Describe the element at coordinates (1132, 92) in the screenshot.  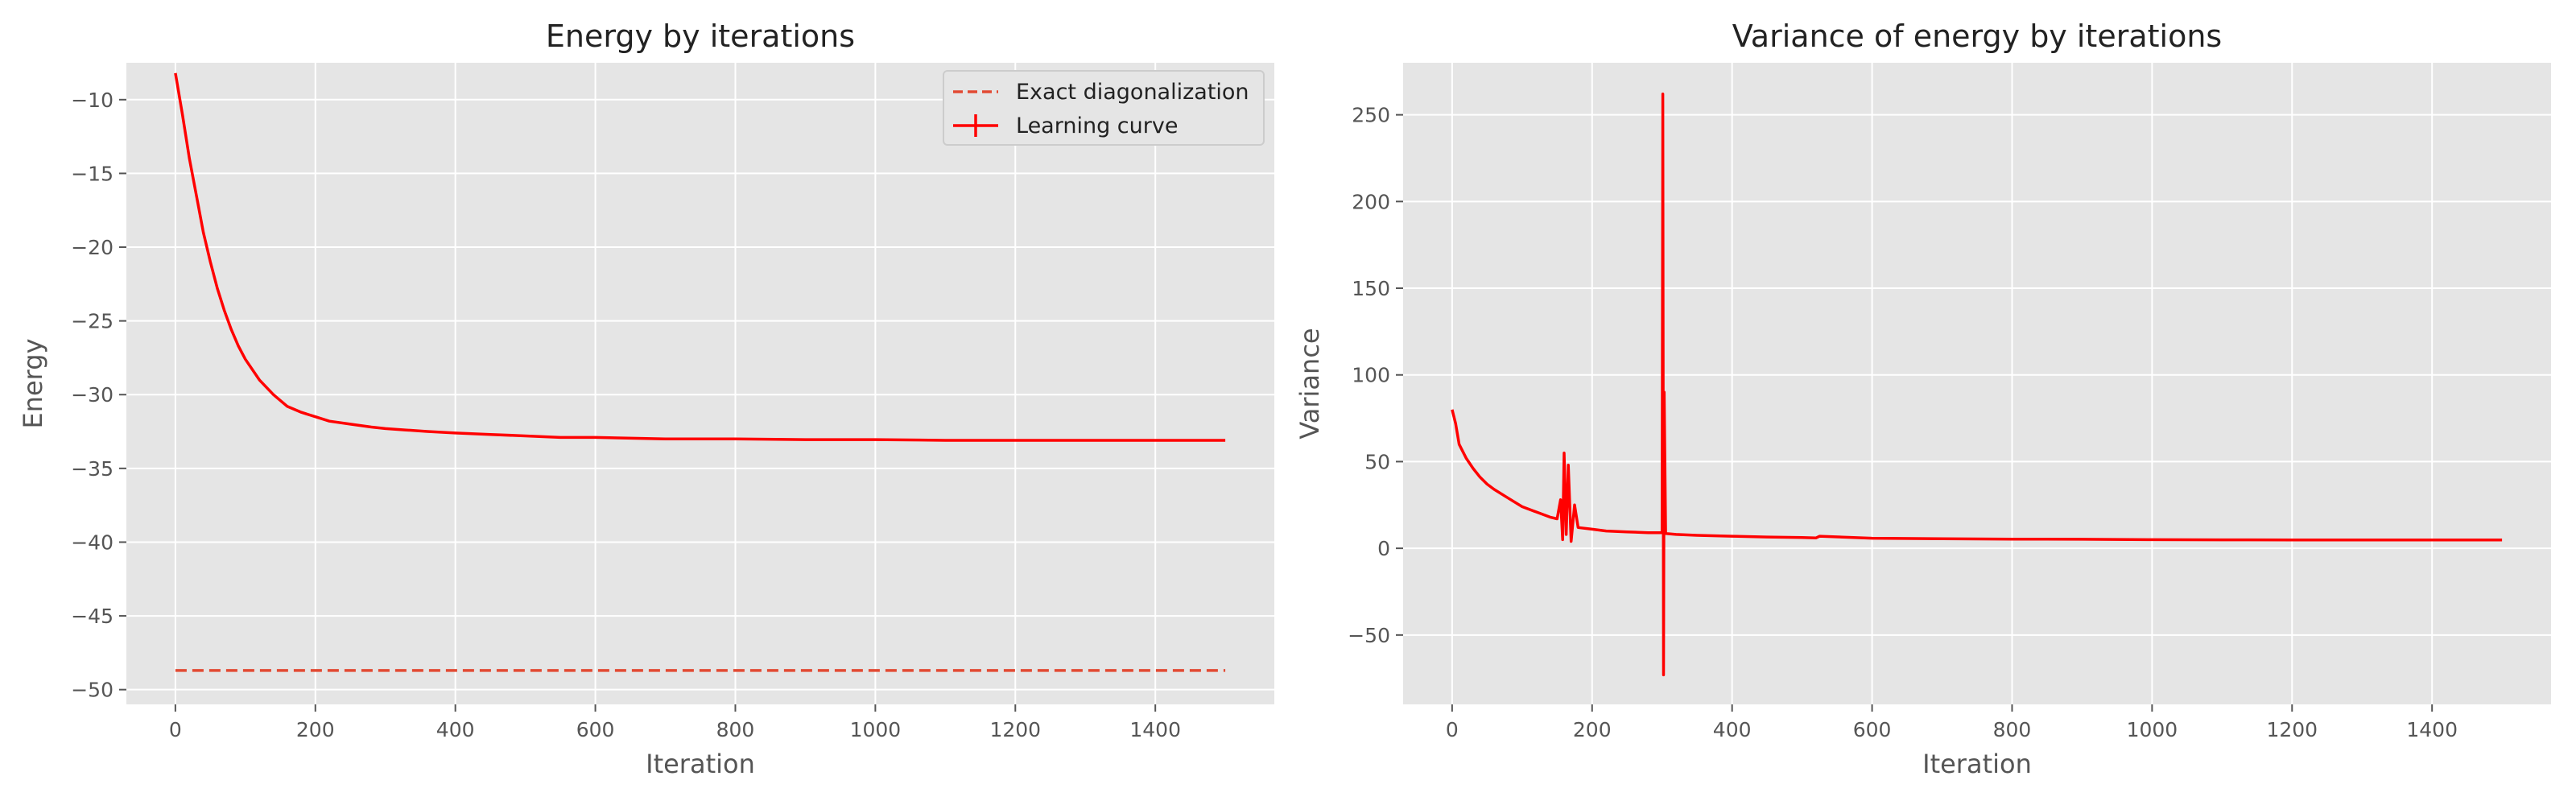
I see `legend-entry-label: Exact diagonalization` at that location.